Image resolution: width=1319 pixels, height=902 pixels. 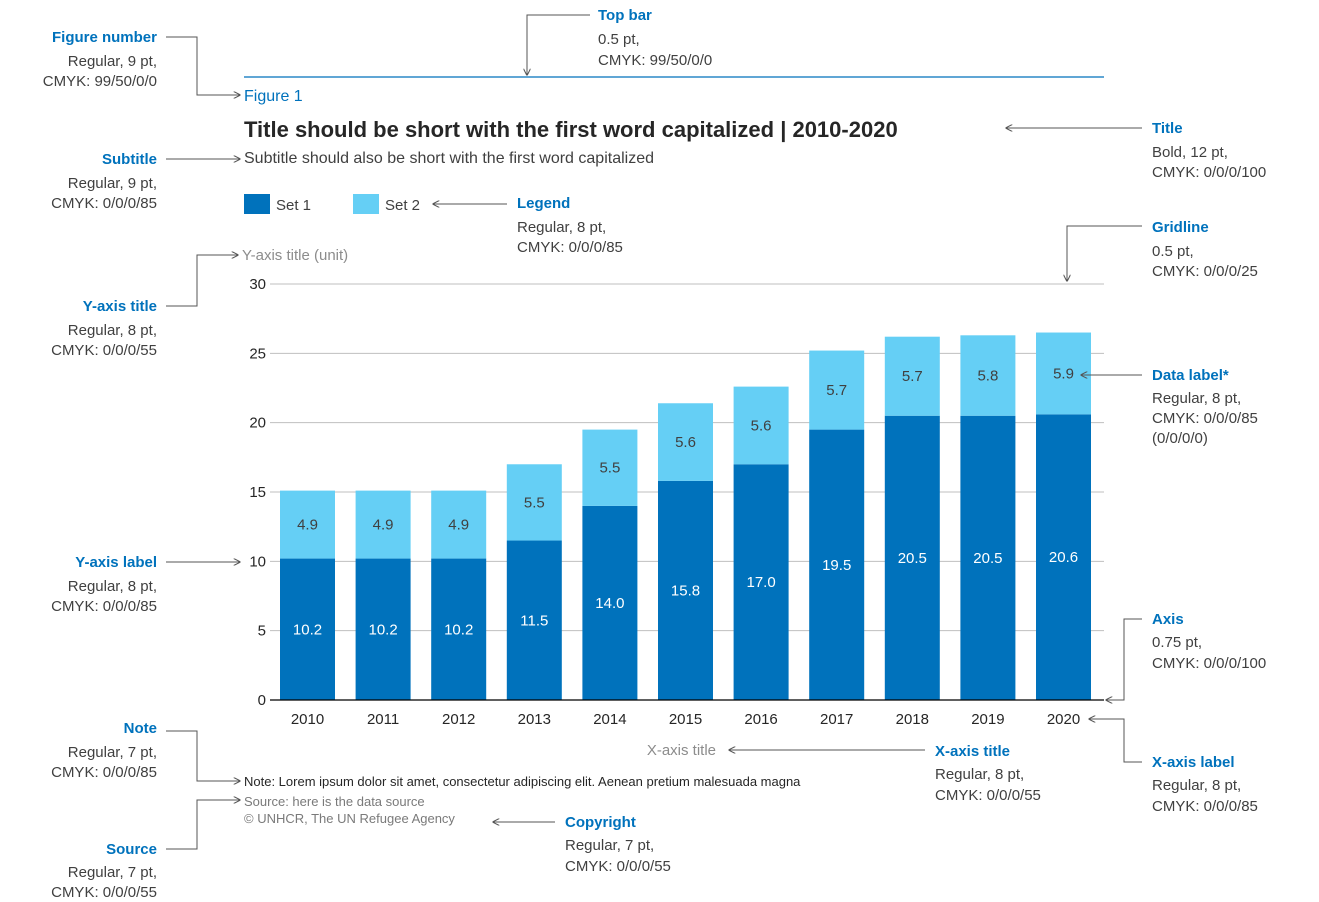 I want to click on data-label-set1: 11.5, so click(x=534, y=620).